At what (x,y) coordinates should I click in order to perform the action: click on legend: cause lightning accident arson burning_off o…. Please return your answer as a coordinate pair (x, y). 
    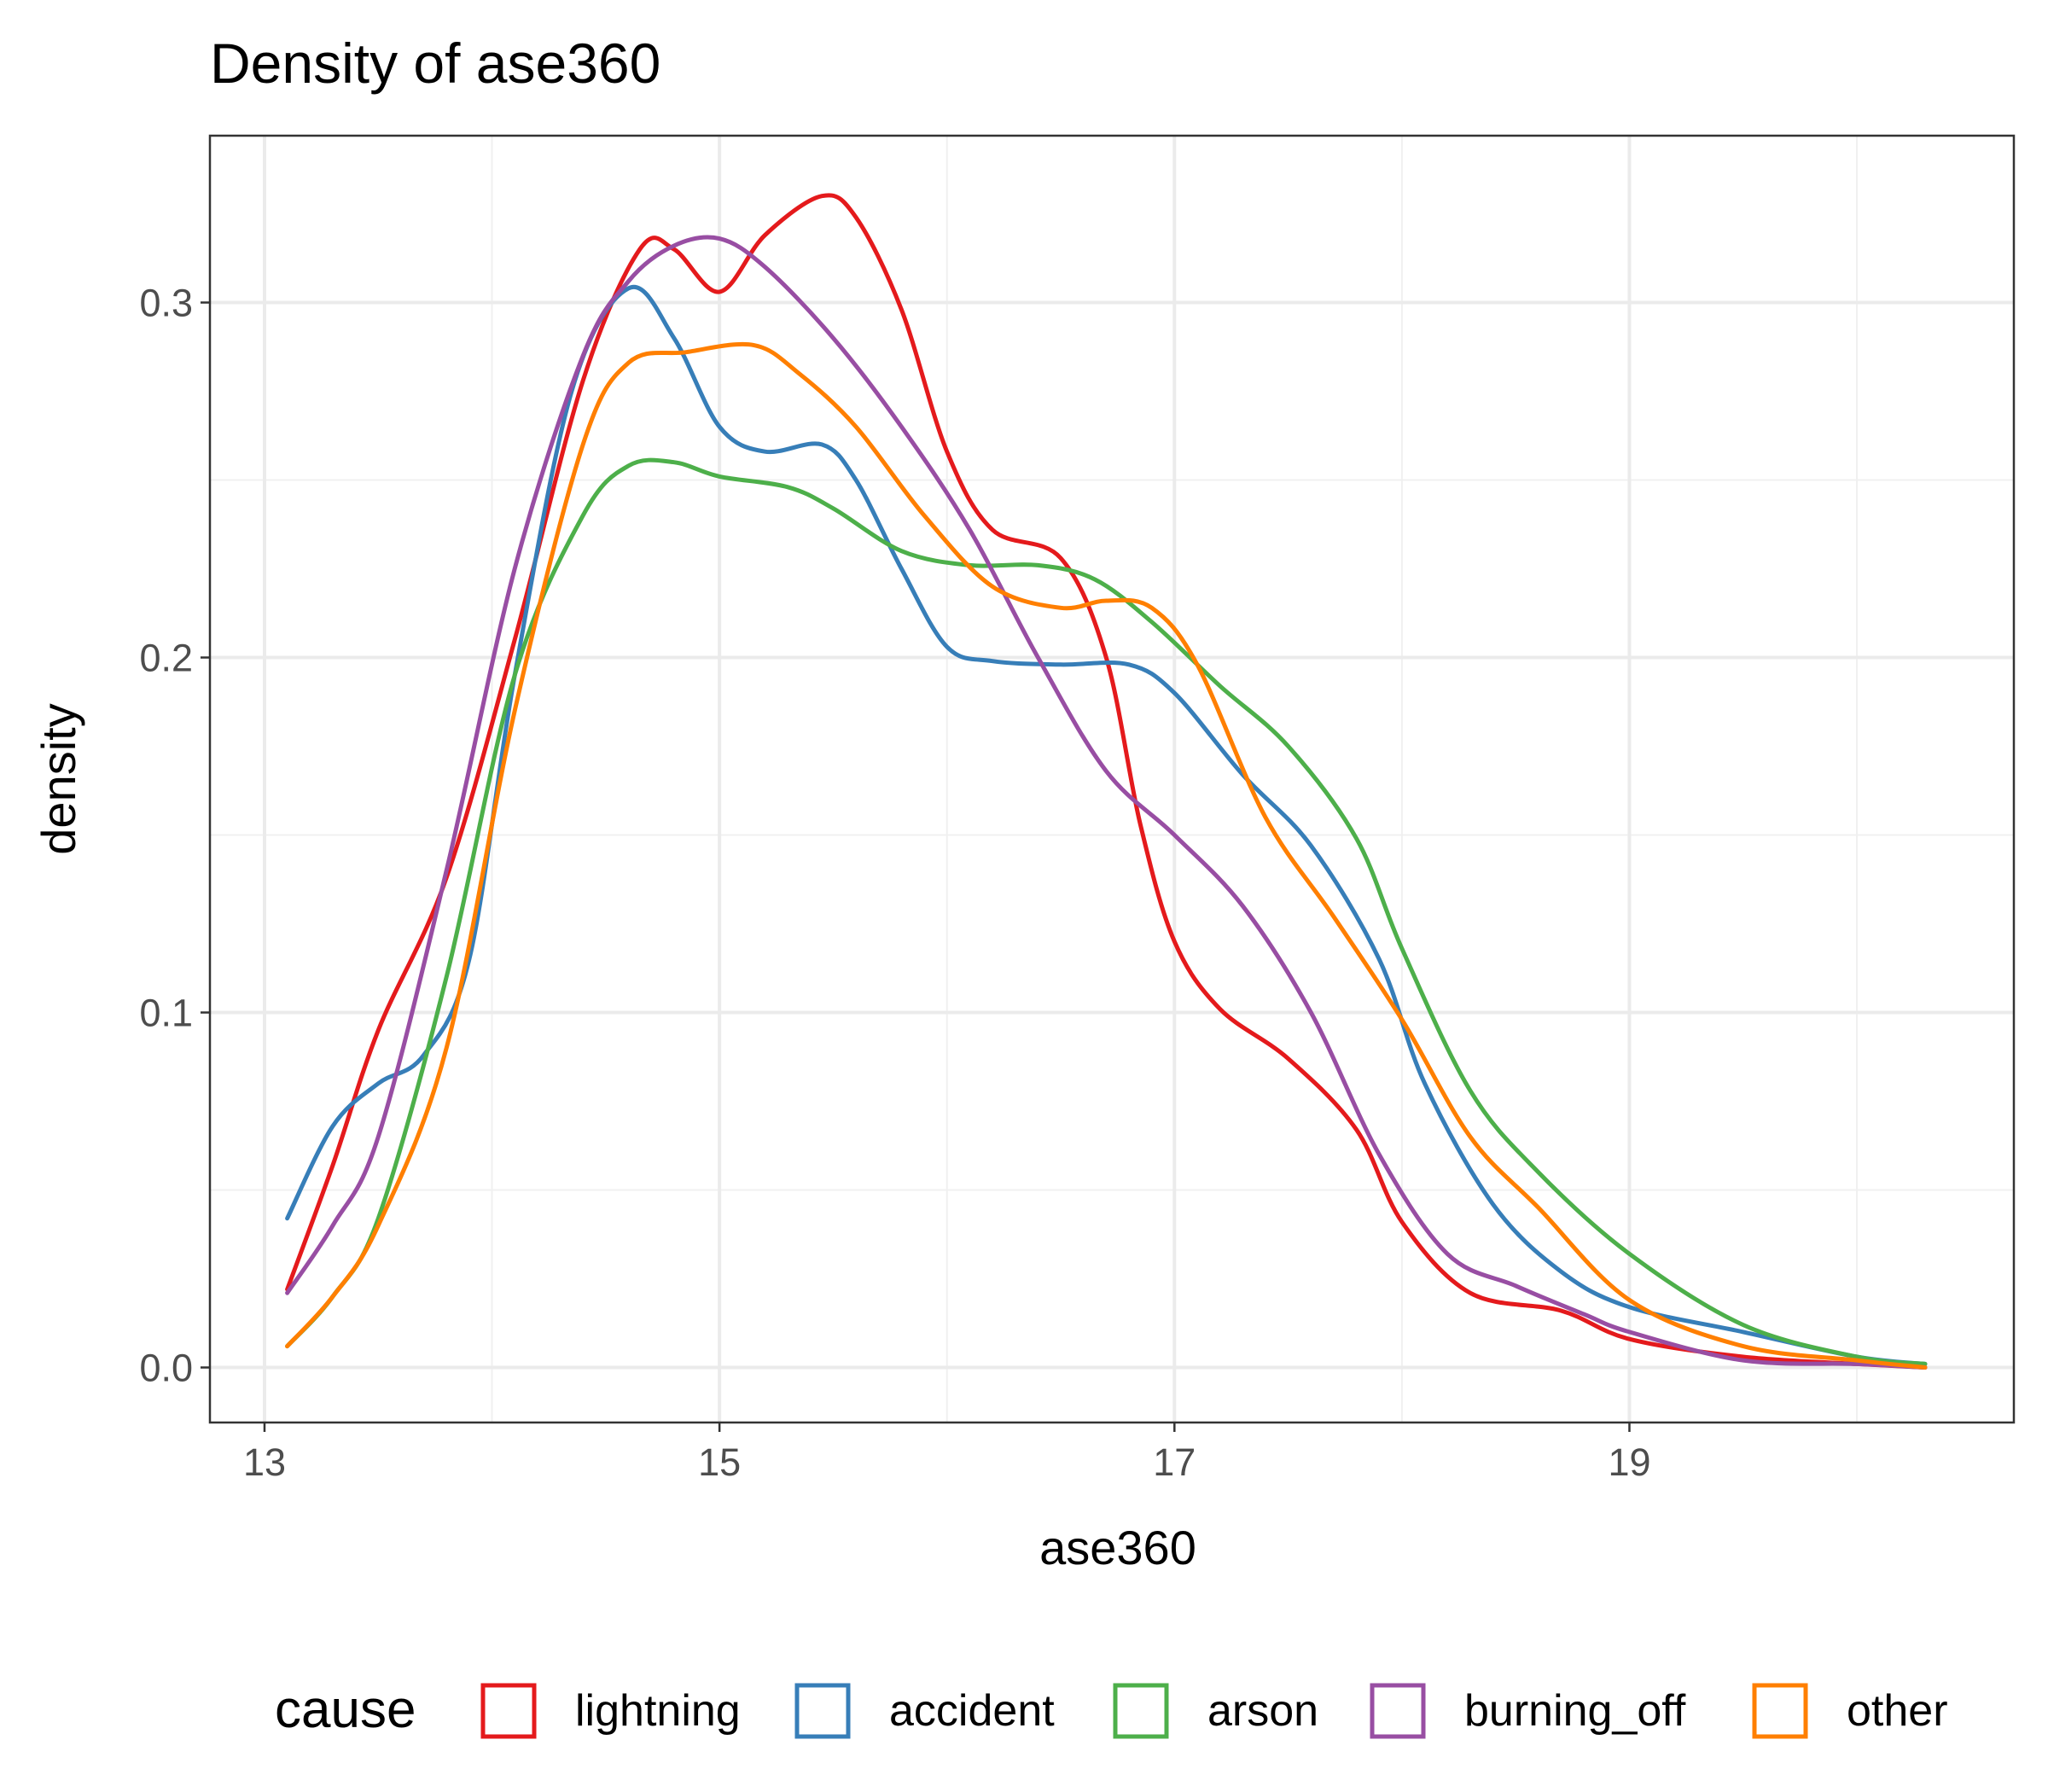
    Looking at the image, I should click on (1111, 1709).